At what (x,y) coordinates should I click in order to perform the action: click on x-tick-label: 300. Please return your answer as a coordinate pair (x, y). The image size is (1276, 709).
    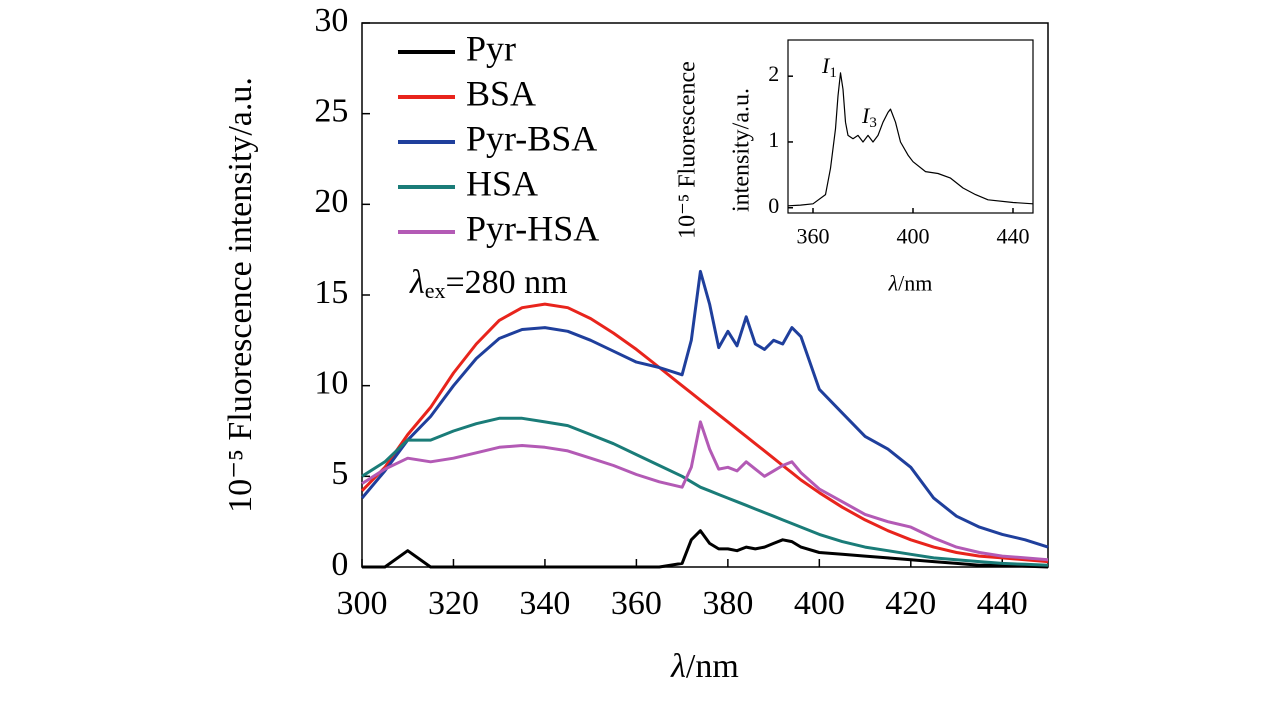
    Looking at the image, I should click on (362, 603).